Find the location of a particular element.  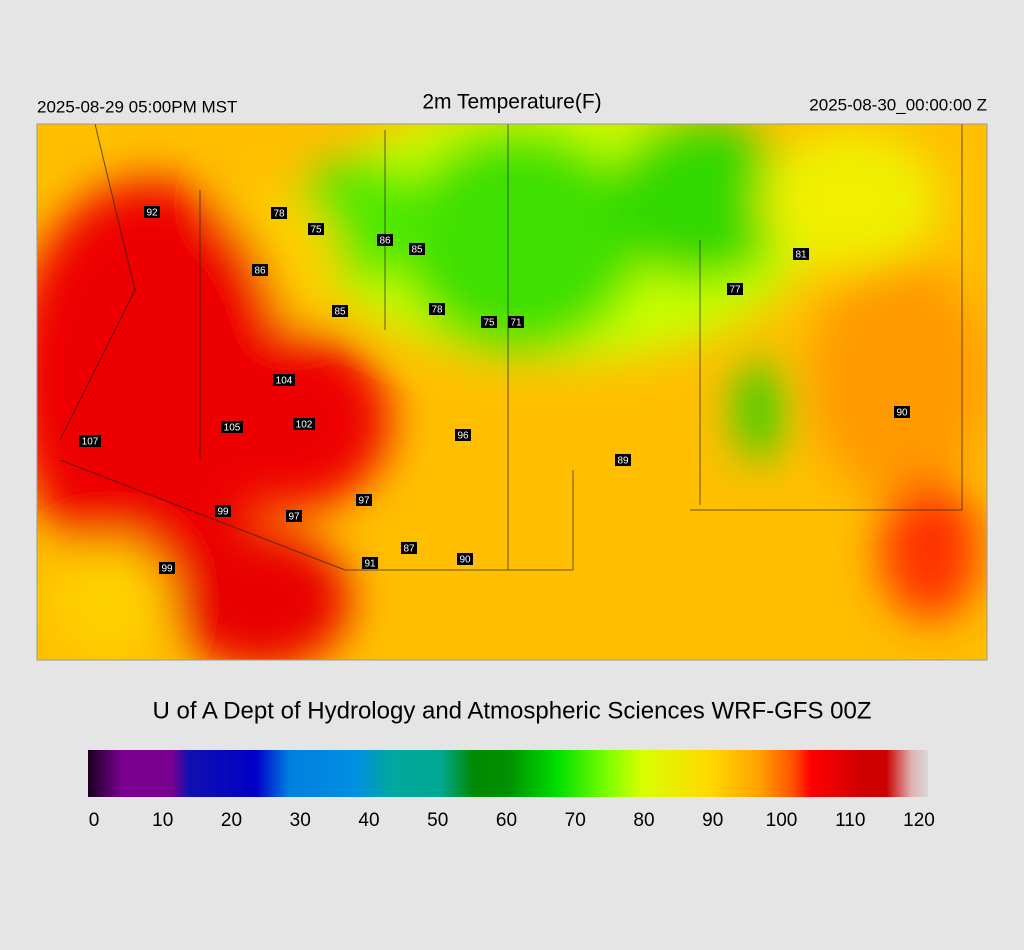

valid-utc: 2025-08-30_00:00:00 Z is located at coordinates (898, 104).